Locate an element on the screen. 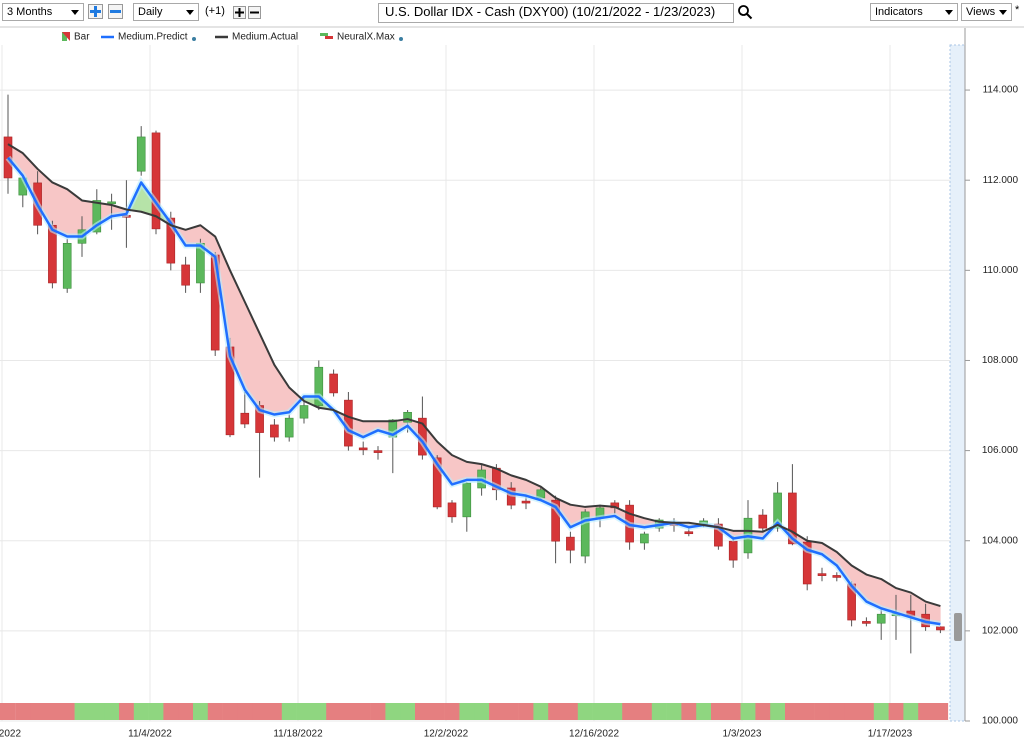 The width and height of the screenshot is (1024, 743). y-tick-label: 114.000 is located at coordinates (1001, 90).